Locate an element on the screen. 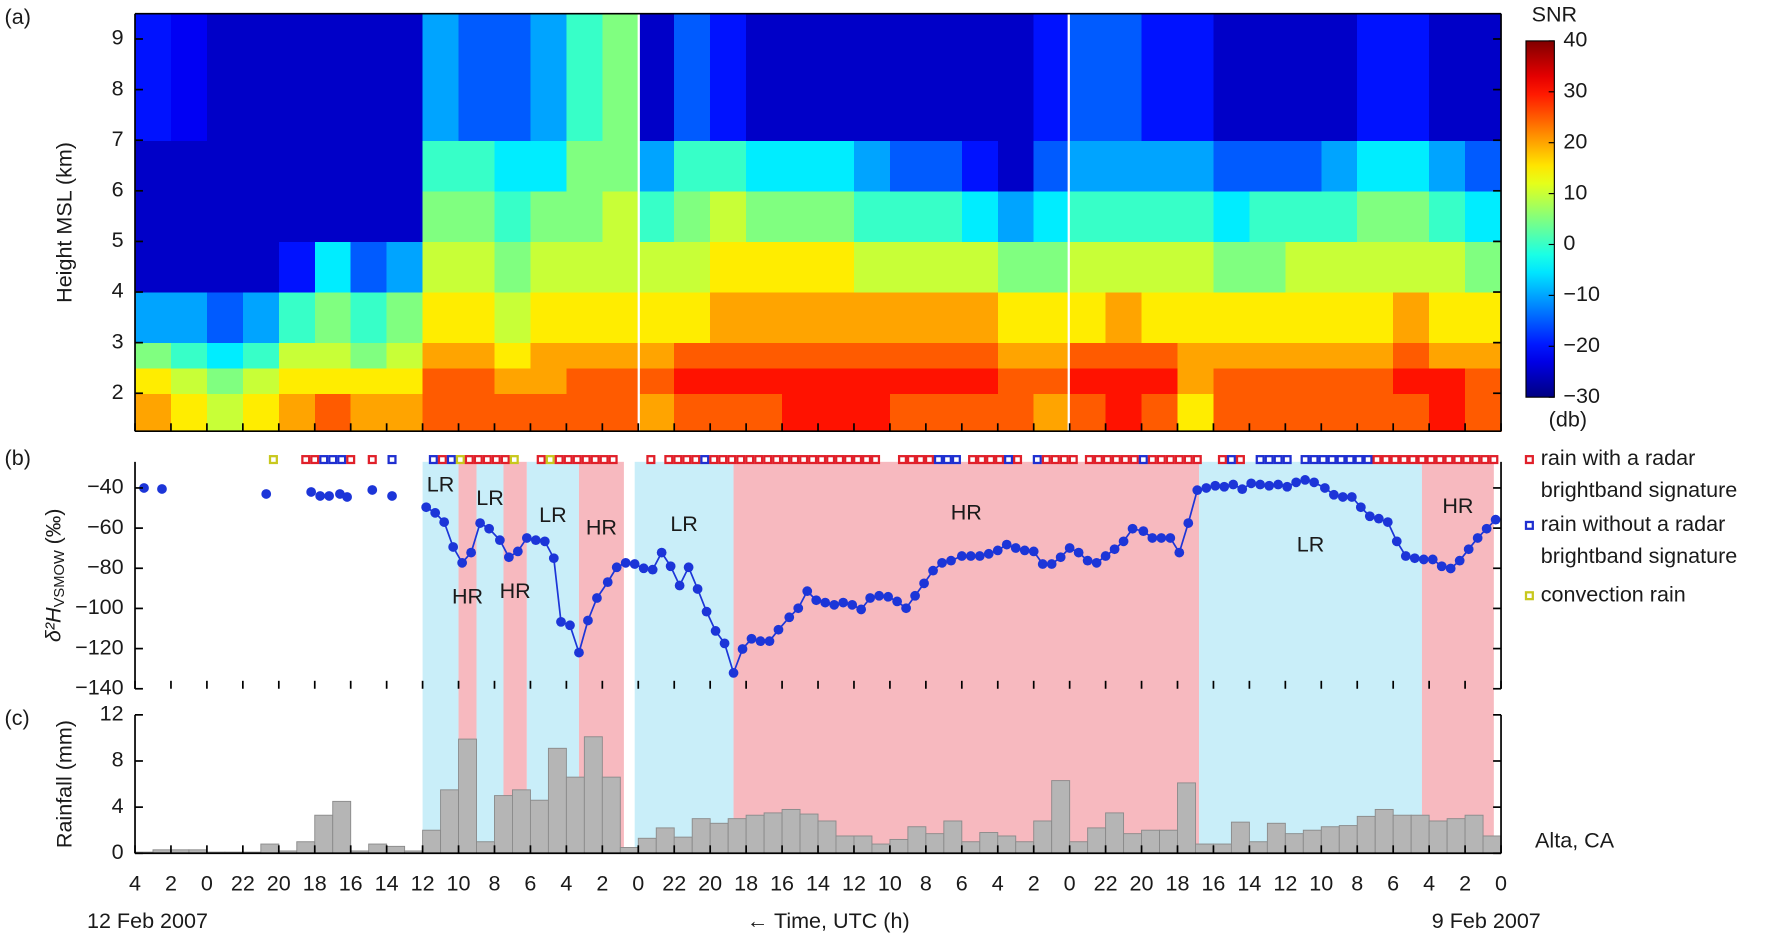  y-tick-label: −60 is located at coordinates (105, 526).